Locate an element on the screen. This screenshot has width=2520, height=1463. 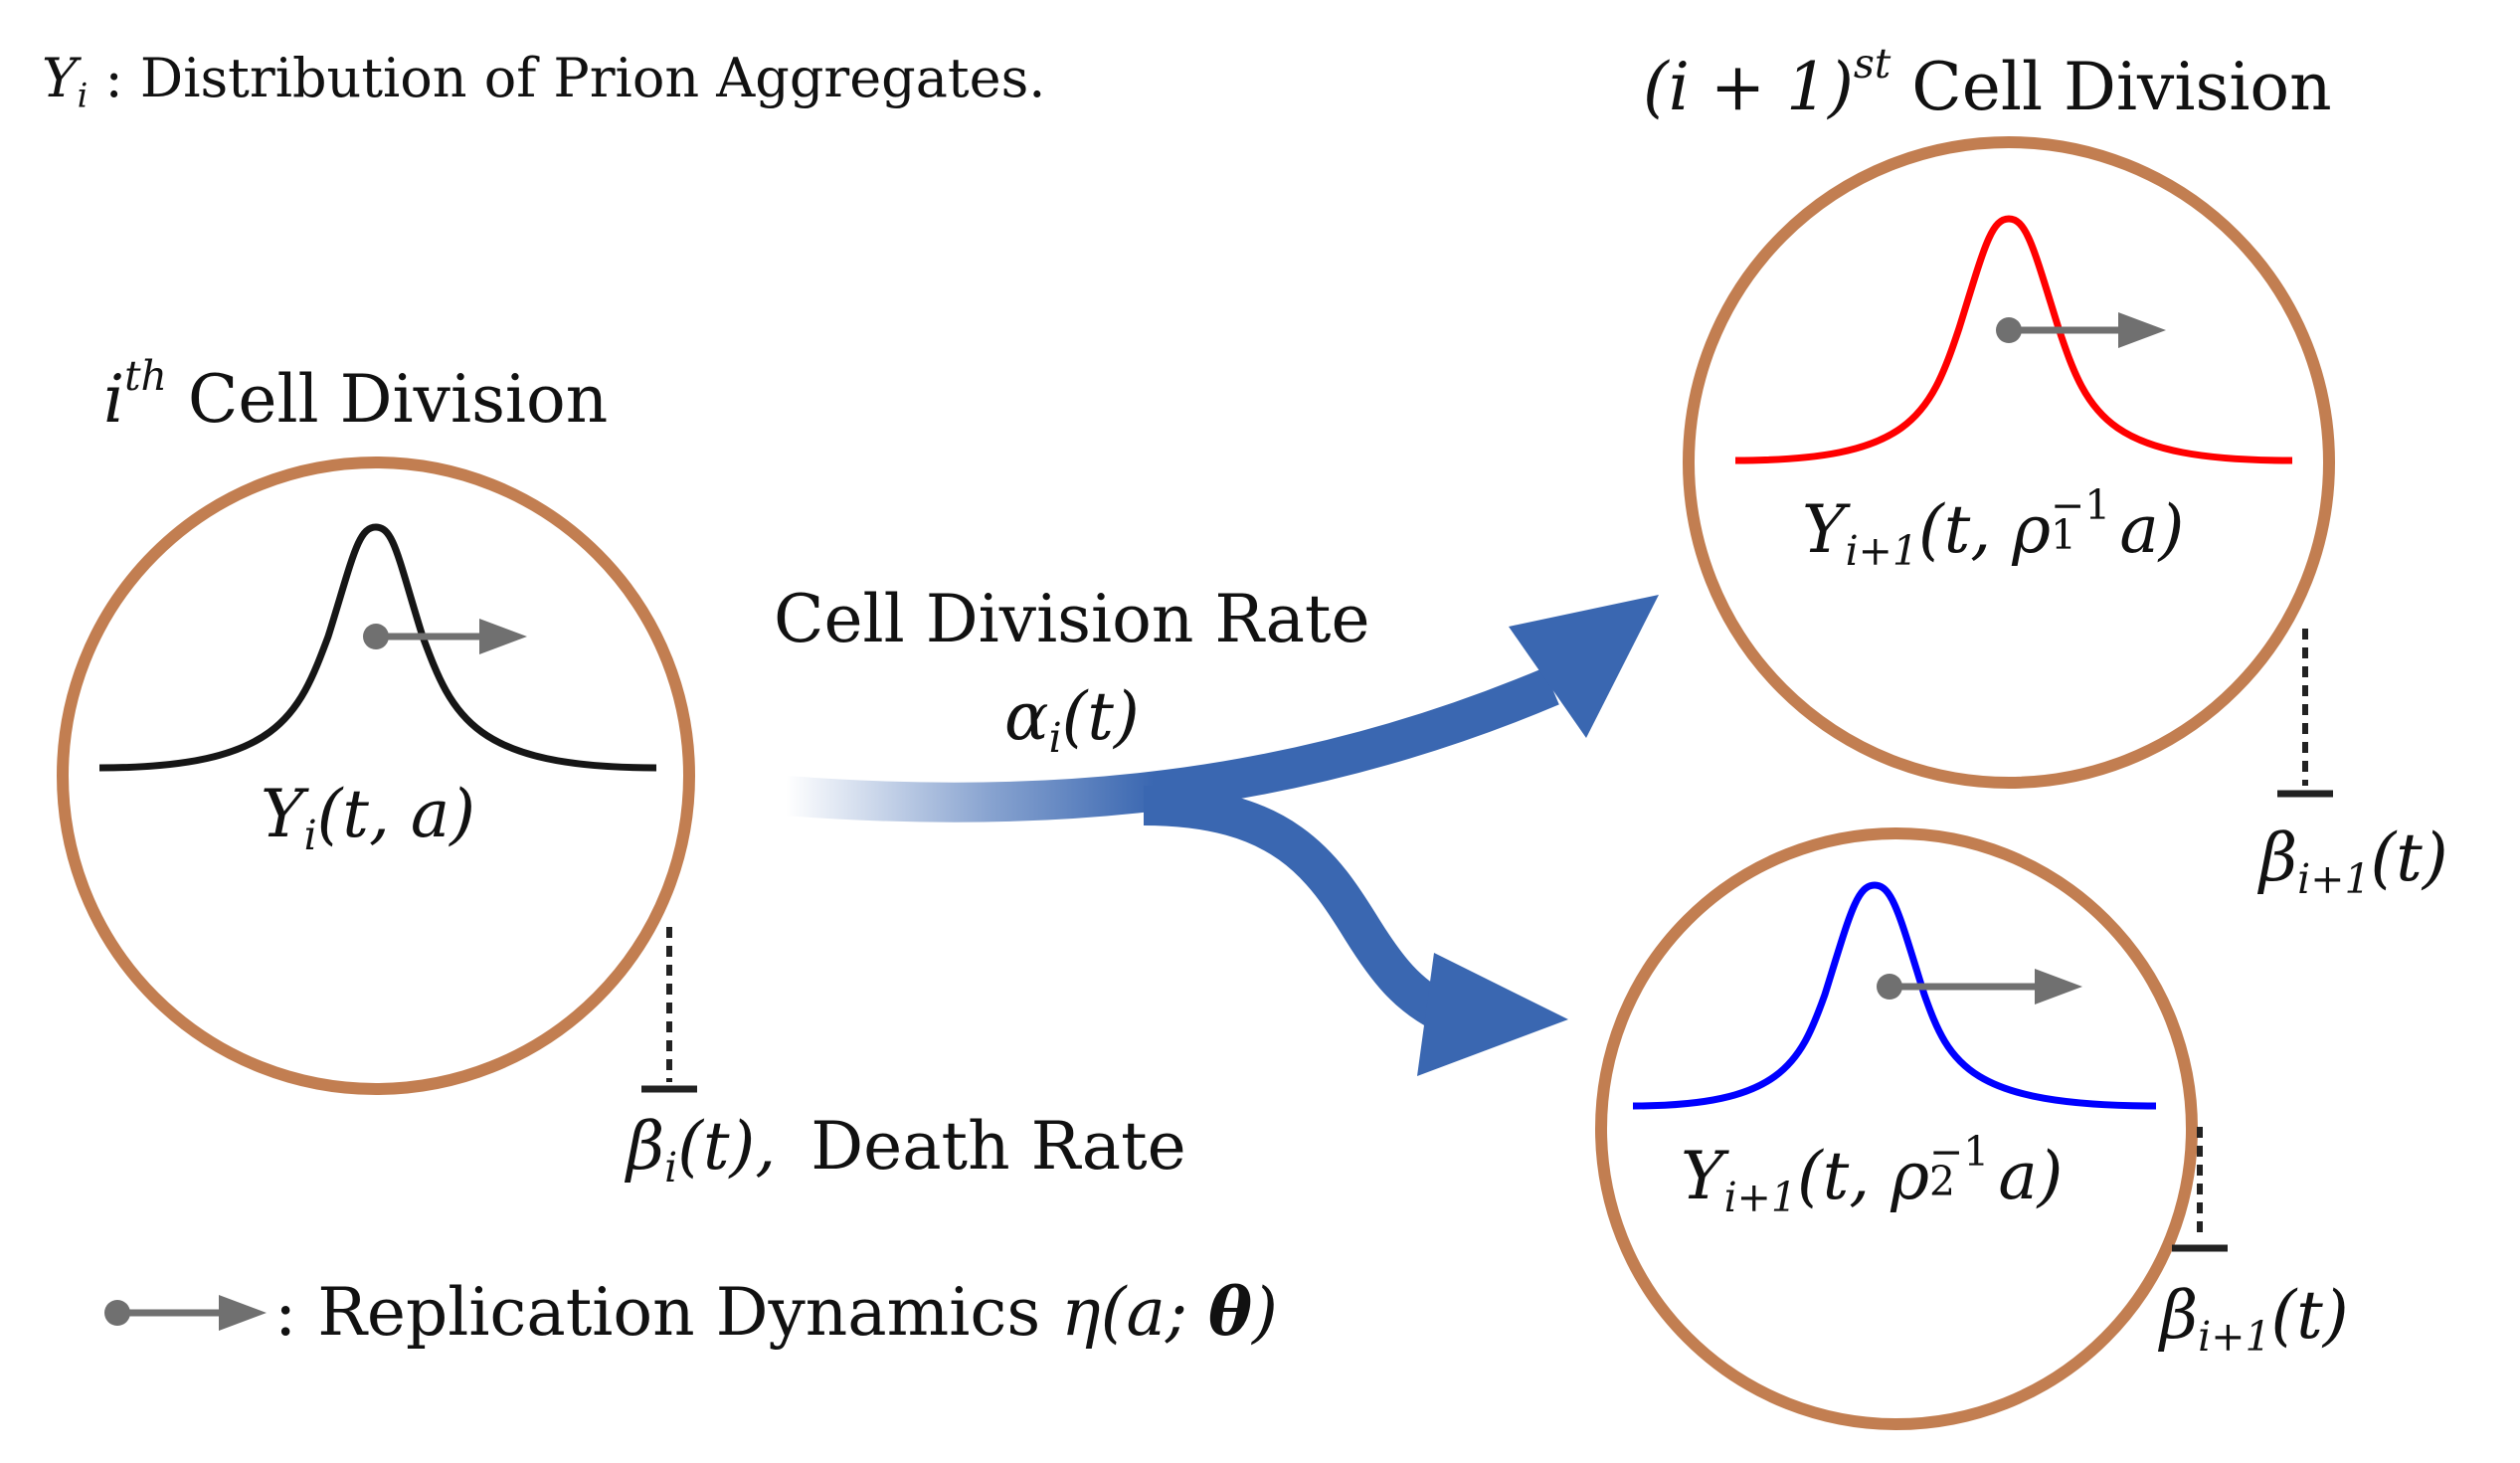
daughter-2-rho-sub: 2 is located at coordinates (1942, 1182).